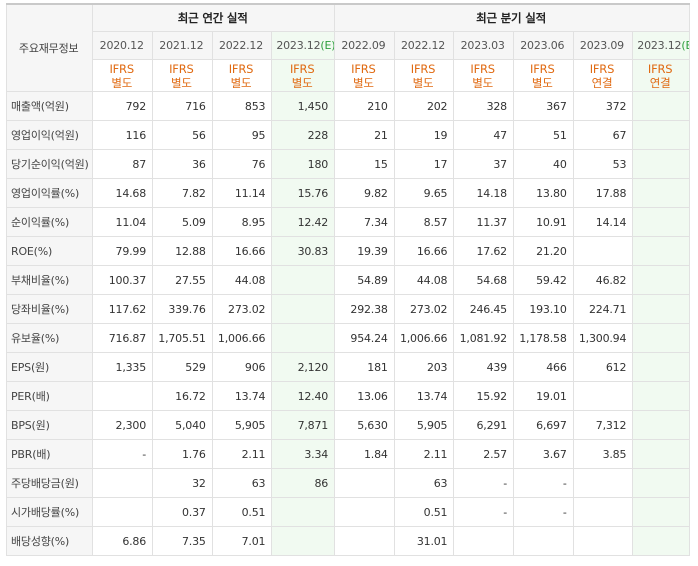 The height and width of the screenshot is (566, 698). Describe the element at coordinates (123, 106) in the screenshot. I see `table-cell: 792` at that location.